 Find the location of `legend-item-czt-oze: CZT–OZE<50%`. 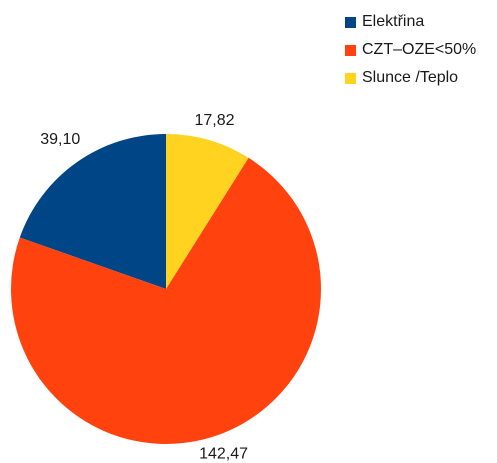

legend-item-czt-oze: CZT–OZE<50% is located at coordinates (410, 50).